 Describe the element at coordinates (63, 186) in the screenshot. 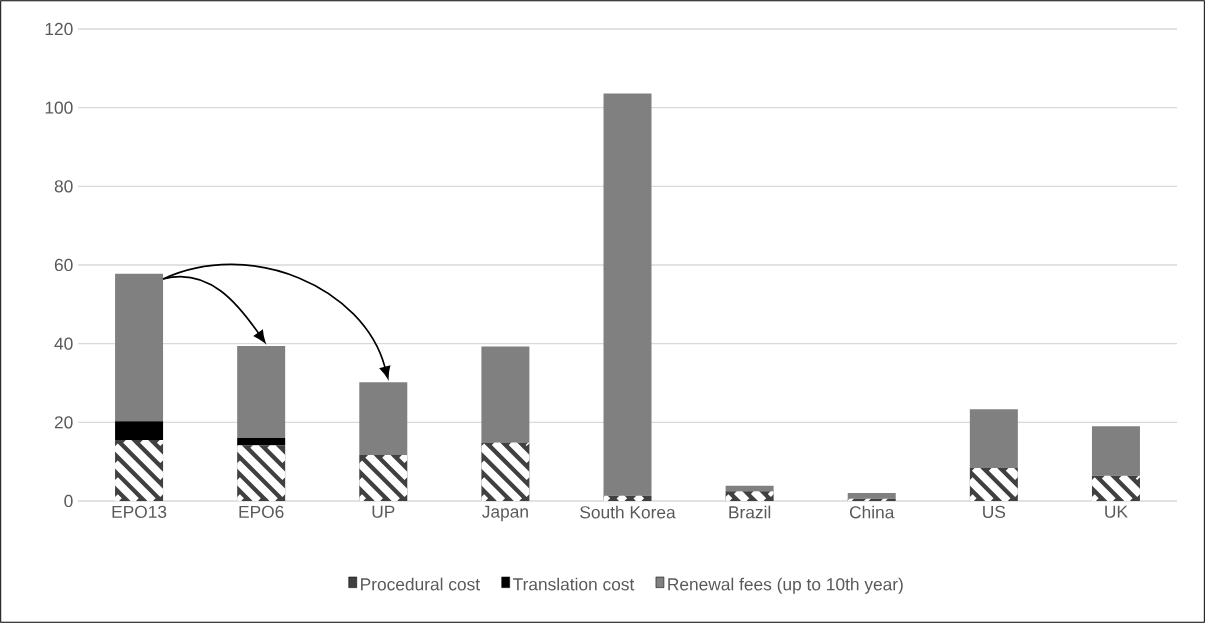

I see `y-tick-label: 80` at that location.